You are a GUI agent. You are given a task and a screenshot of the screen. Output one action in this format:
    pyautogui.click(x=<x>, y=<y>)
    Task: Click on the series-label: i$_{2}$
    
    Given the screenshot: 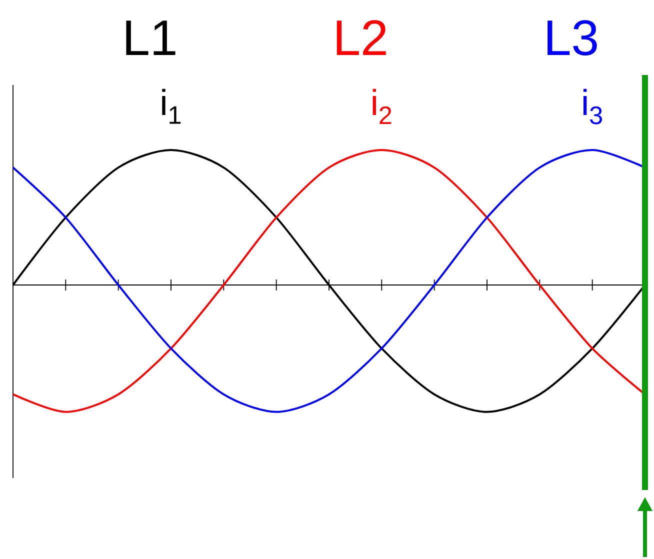 What is the action you would take?
    pyautogui.click(x=382, y=106)
    